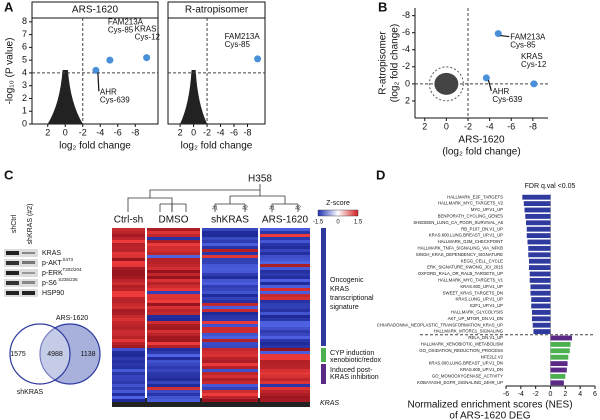 This screenshot has width=600, height=420. Describe the element at coordinates (466, 363) in the screenshot. I see `gene-set-label: KRAS.600.LUNG.BREAST_UP.V1_DN` at that location.